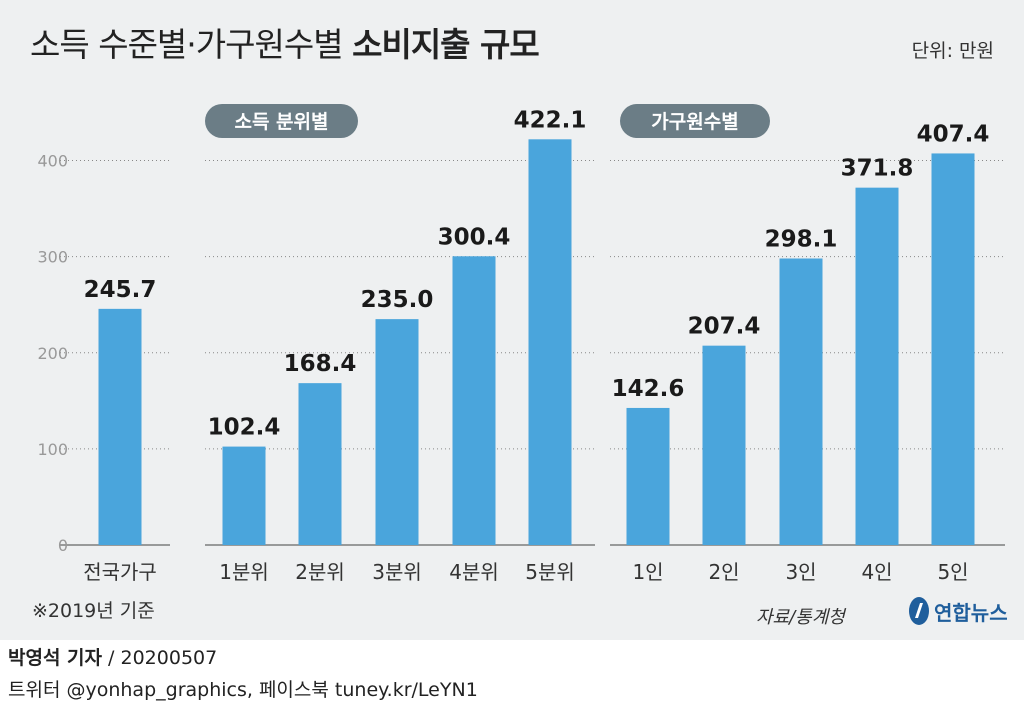 Image resolution: width=1024 pixels, height=711 pixels. Describe the element at coordinates (648, 389) in the screenshot. I see `value-label: 142.6` at that location.